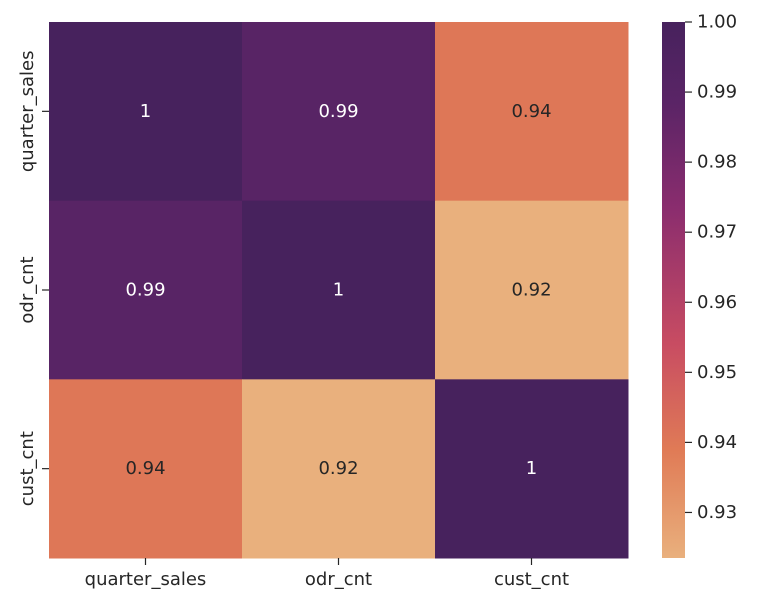 This screenshot has width=769, height=606. What do you see at coordinates (717, 92) in the screenshot?
I see `colorbar-tick-label: 0.99` at bounding box center [717, 92].